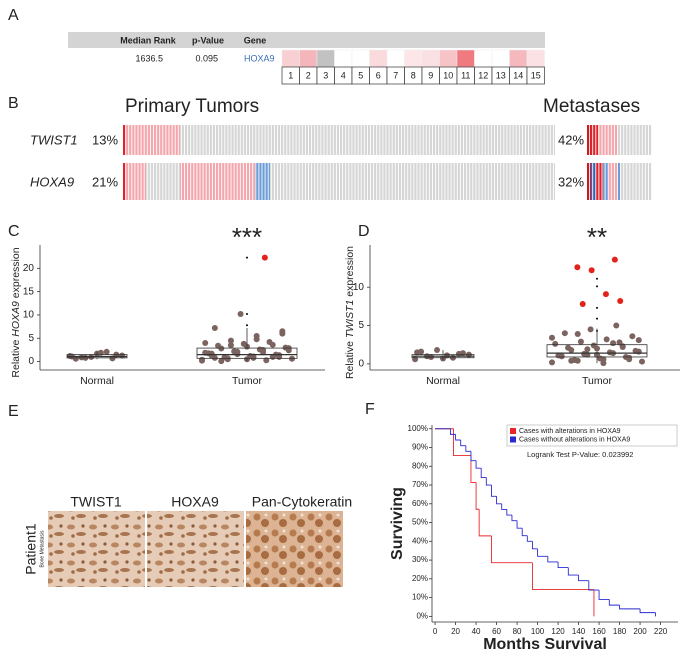 This screenshot has width=686, height=659. Describe the element at coordinates (397, 523) in the screenshot. I see `y-axis-label: Surviving` at that location.